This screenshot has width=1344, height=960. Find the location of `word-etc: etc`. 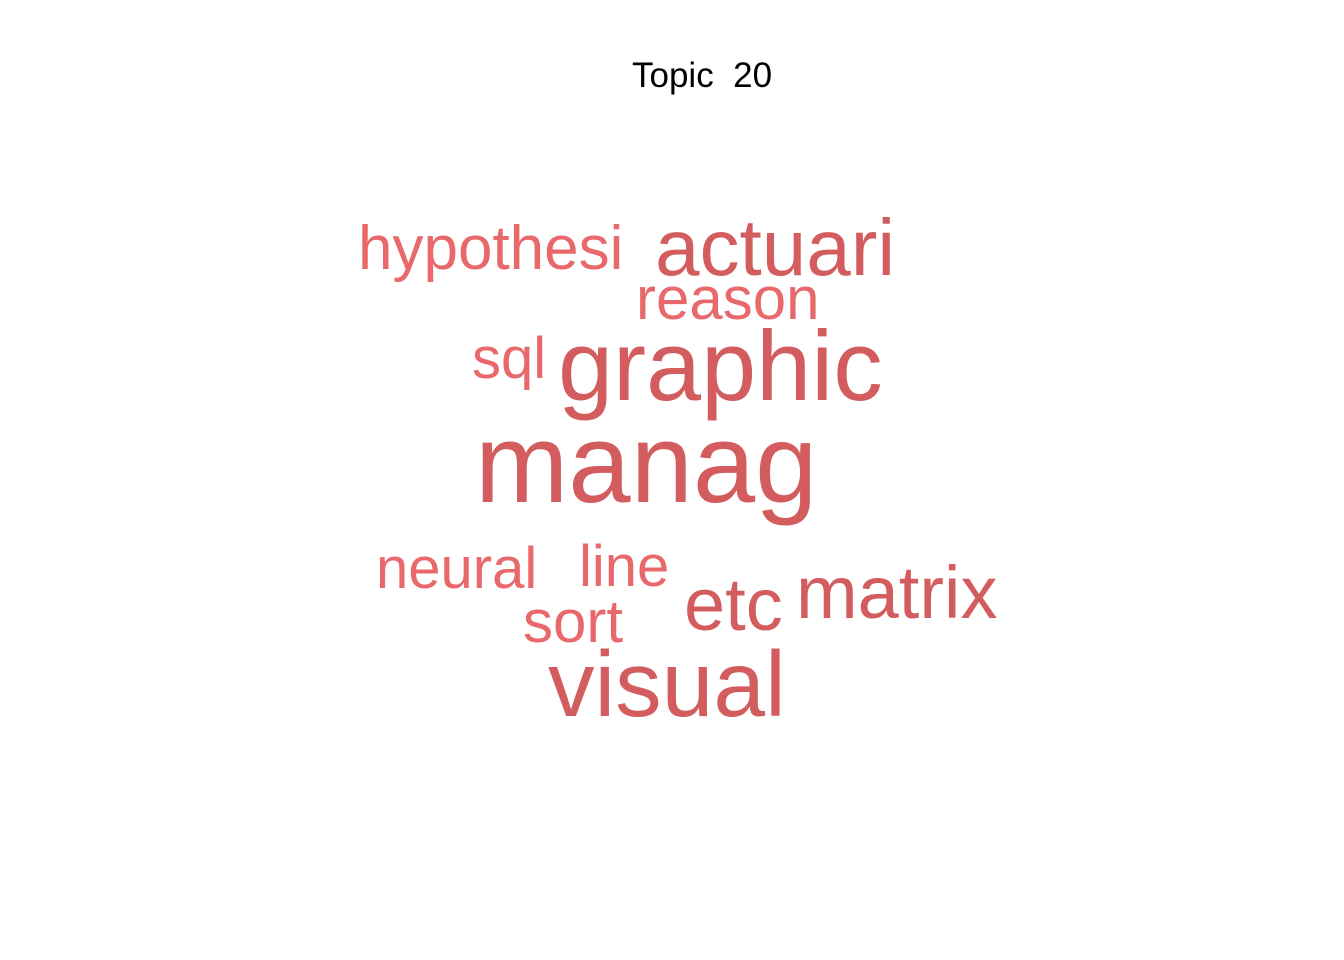

word-etc: etc is located at coordinates (733, 604).